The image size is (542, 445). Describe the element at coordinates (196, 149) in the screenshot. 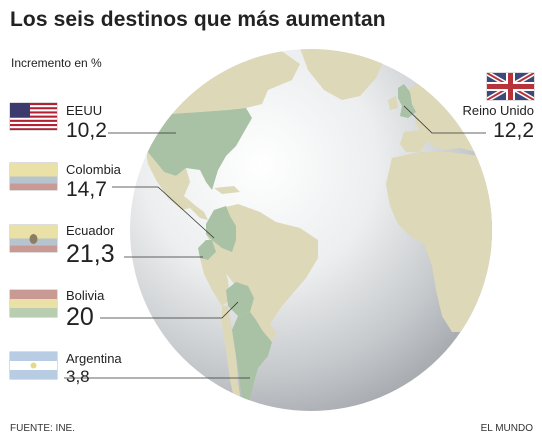

I see `land-usa` at that location.